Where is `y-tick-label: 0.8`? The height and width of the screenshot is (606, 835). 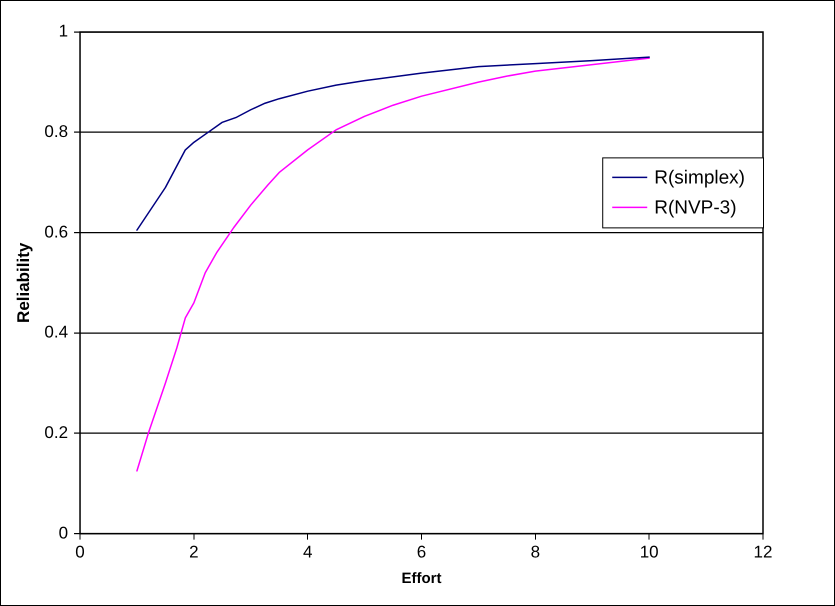
y-tick-label: 0.8 is located at coordinates (56, 132).